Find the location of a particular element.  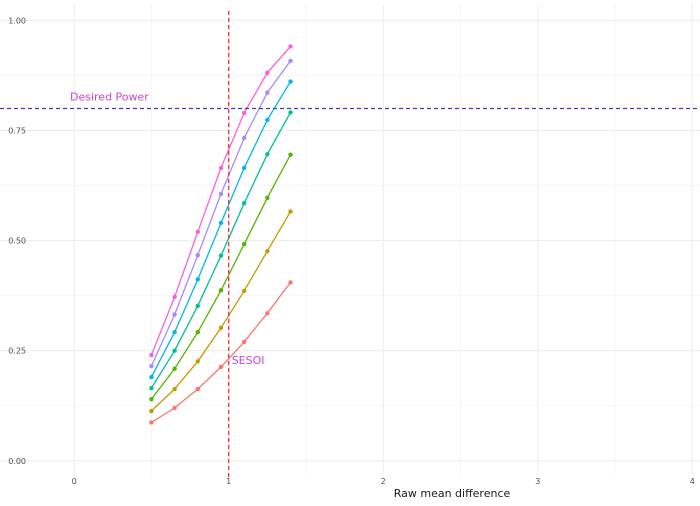

y-tick-label: 0.25 is located at coordinates (17, 351).